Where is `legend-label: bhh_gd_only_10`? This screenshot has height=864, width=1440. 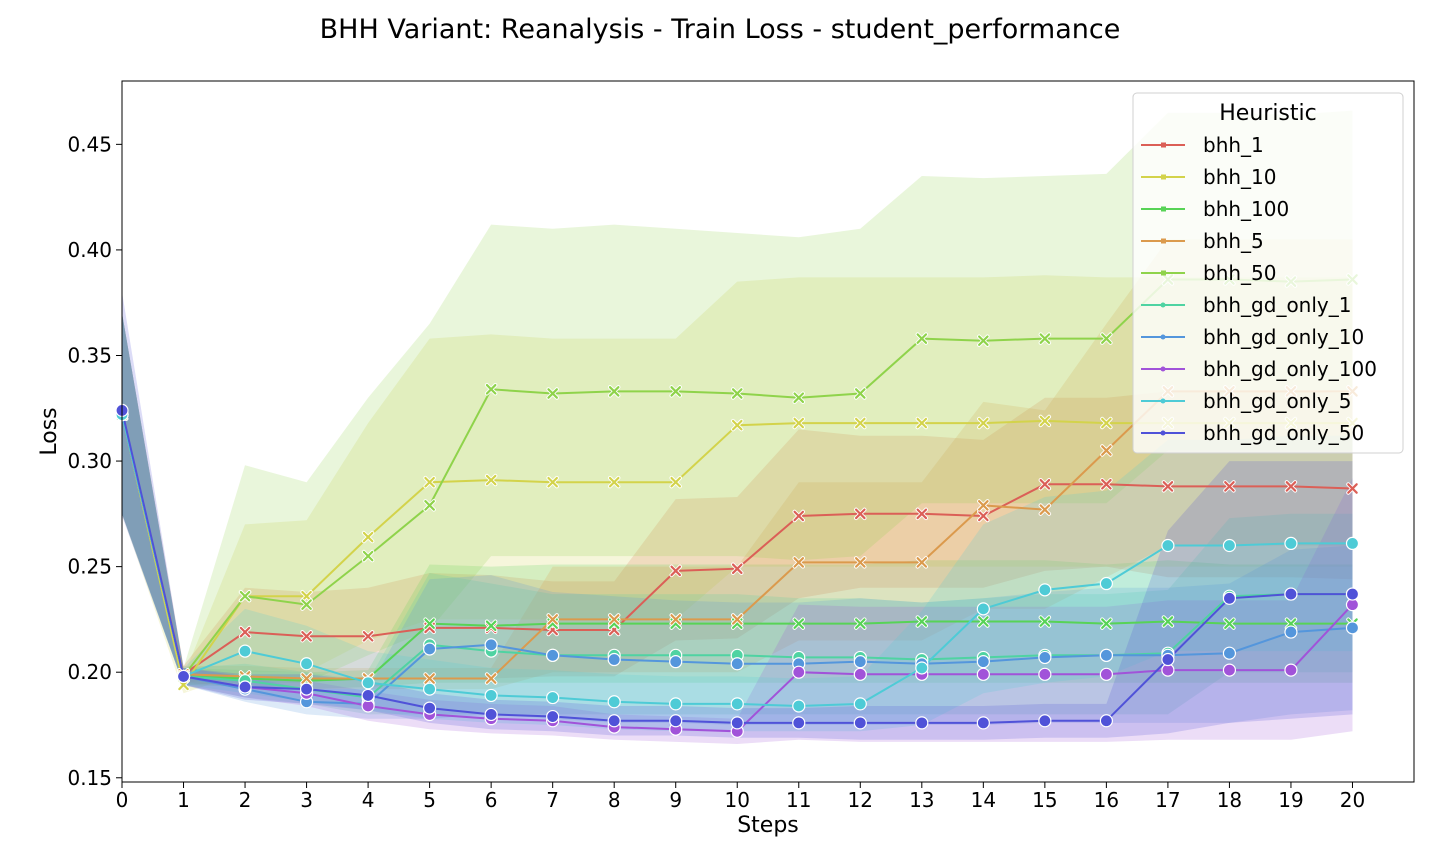 legend-label: bhh_gd_only_10 is located at coordinates (1283, 337).